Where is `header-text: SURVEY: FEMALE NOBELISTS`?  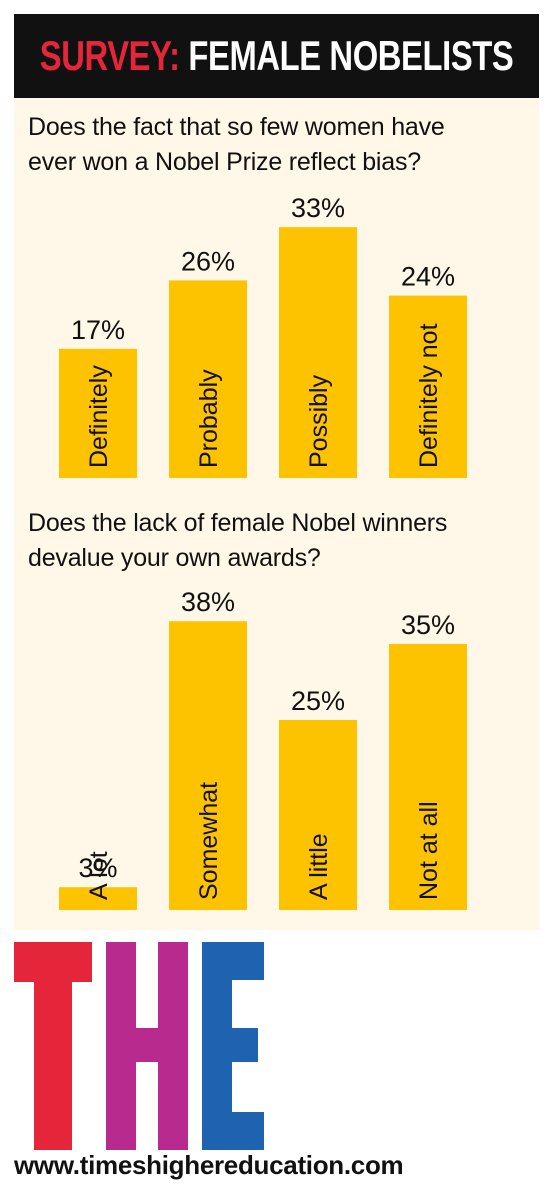
header-text: SURVEY: FEMALE NOBELISTS is located at coordinates (277, 56).